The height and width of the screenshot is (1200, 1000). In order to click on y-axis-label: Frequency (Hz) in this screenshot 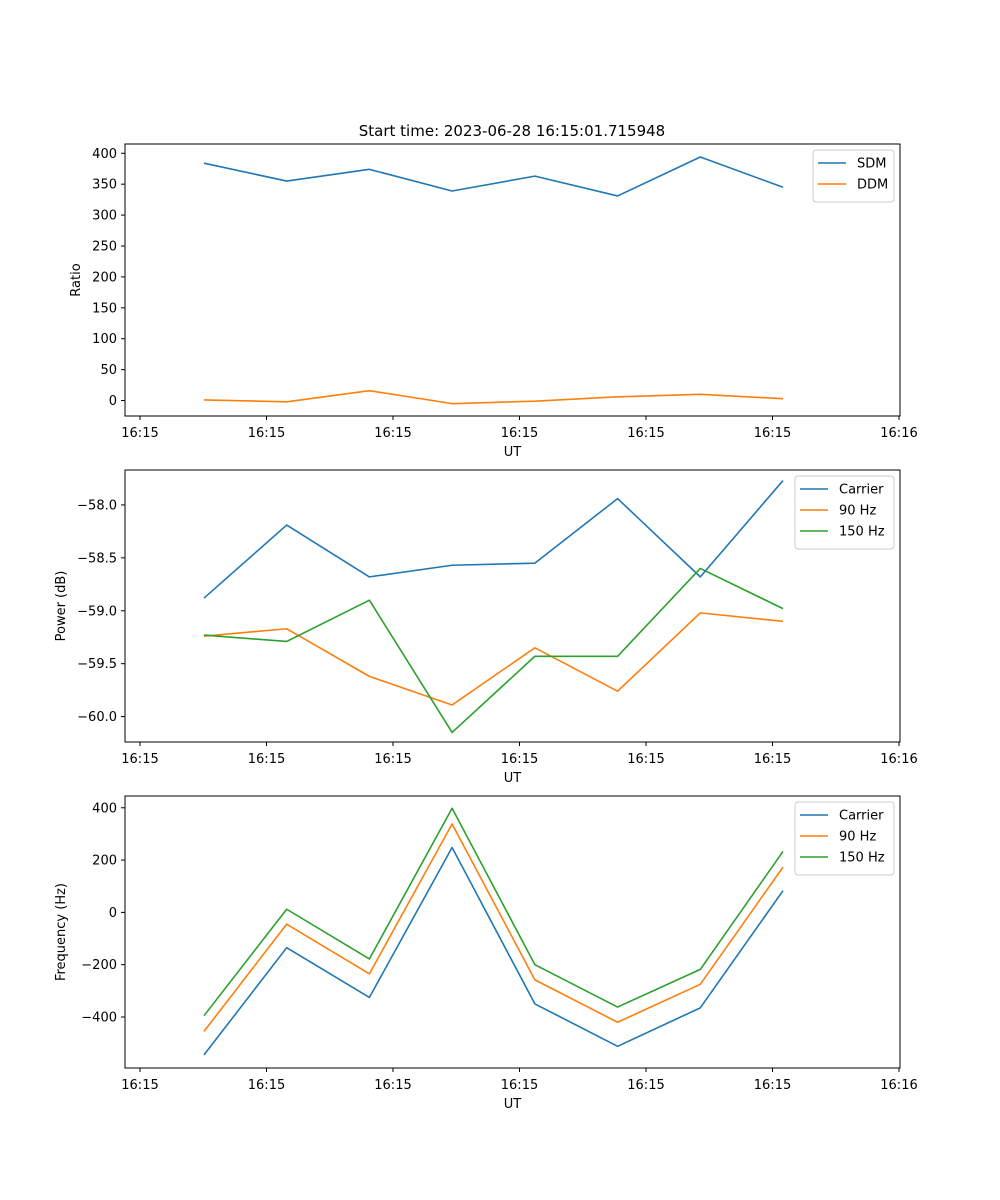, I will do `click(61, 932)`.